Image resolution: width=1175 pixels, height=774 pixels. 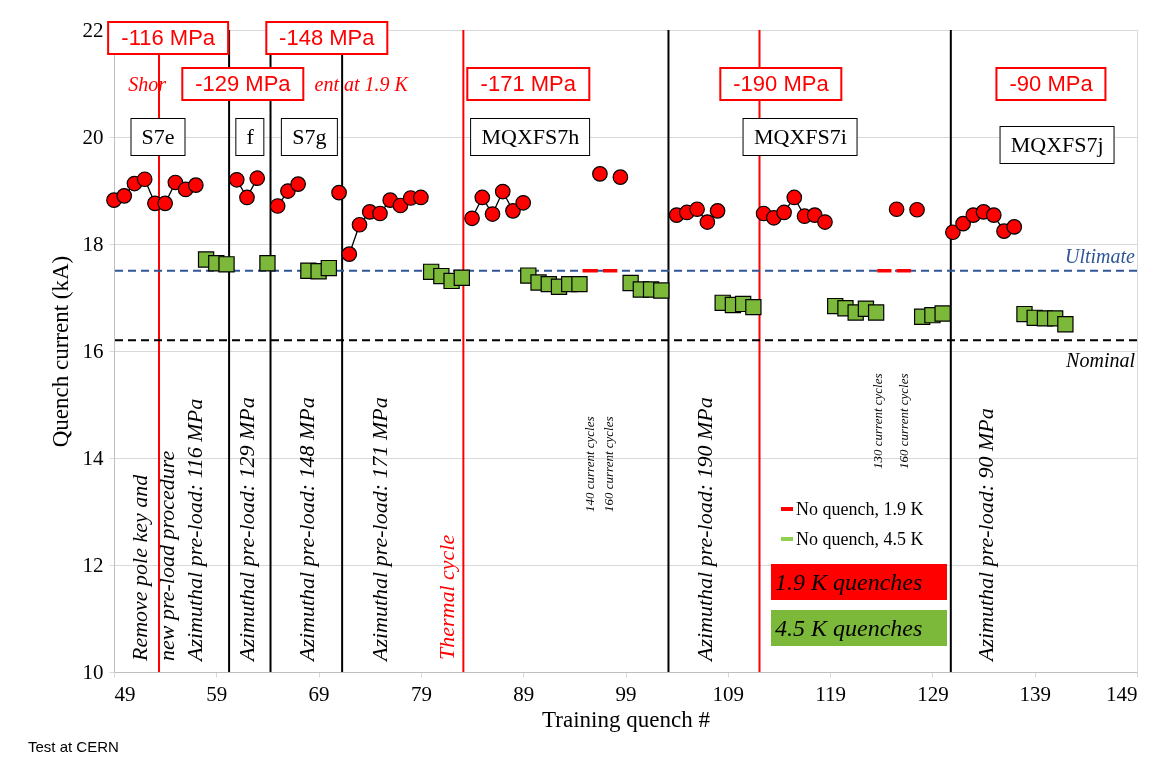 I want to click on annotation: f, so click(x=250, y=137).